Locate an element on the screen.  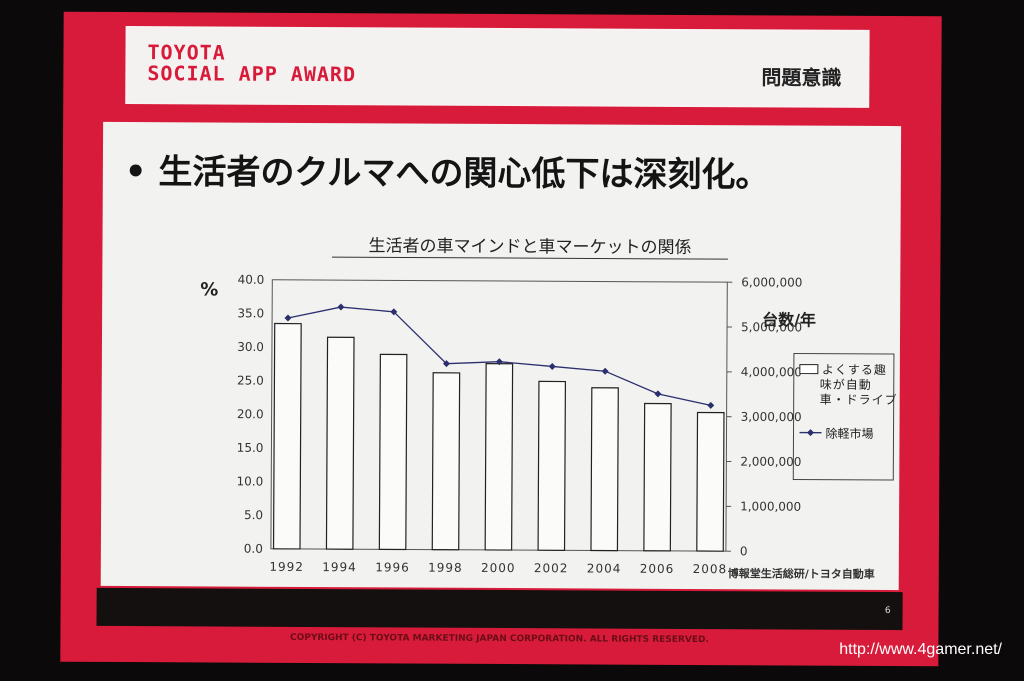
y-tick-label: 25.0 is located at coordinates (250, 380).